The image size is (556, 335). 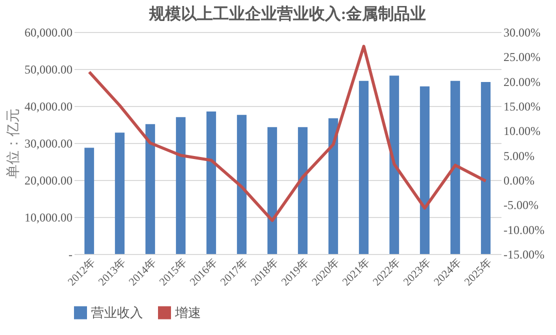 What do you see at coordinates (48, 143) in the screenshot?
I see `y-tick-label: 30,000.00` at bounding box center [48, 143].